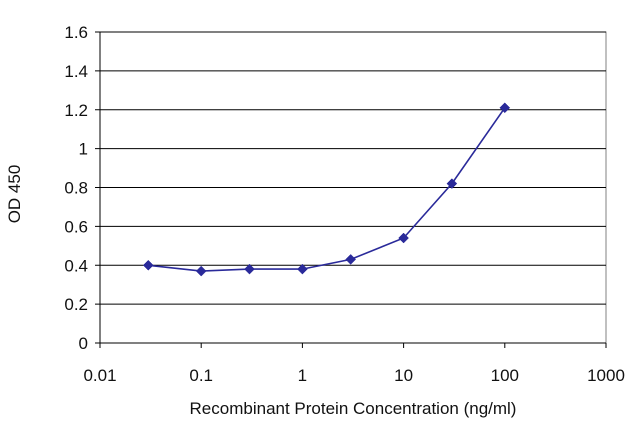 This screenshot has height=427, width=640. Describe the element at coordinates (76, 226) in the screenshot. I see `y-tick-label-3: 0.6` at that location.